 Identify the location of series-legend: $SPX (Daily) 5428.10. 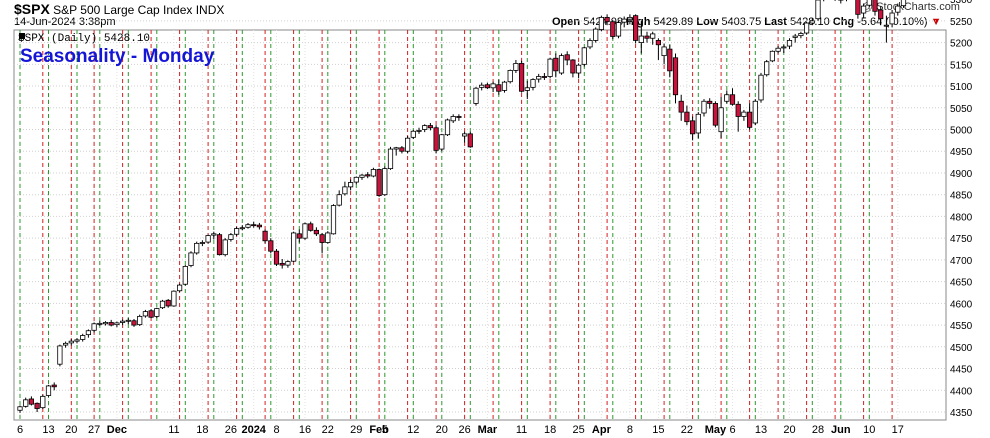
(84, 39).